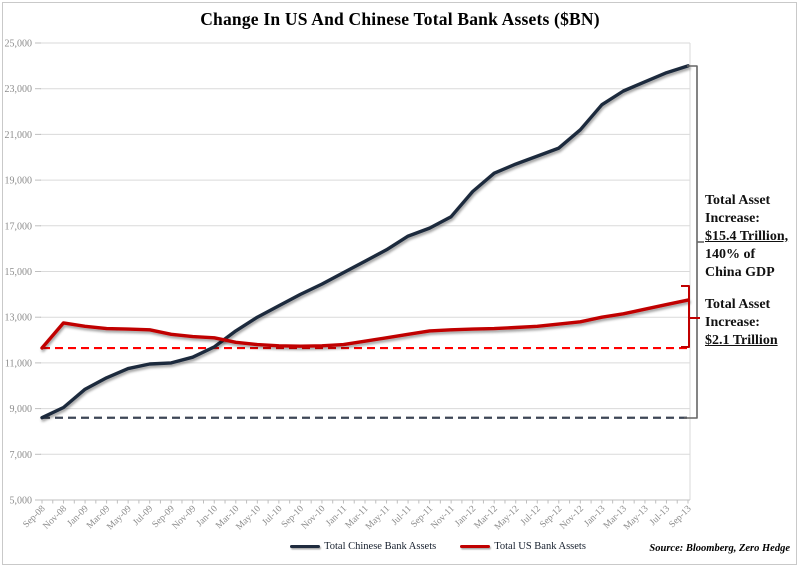 This screenshot has height=567, width=800. I want to click on y-axis-label: 19,000, so click(19, 181).